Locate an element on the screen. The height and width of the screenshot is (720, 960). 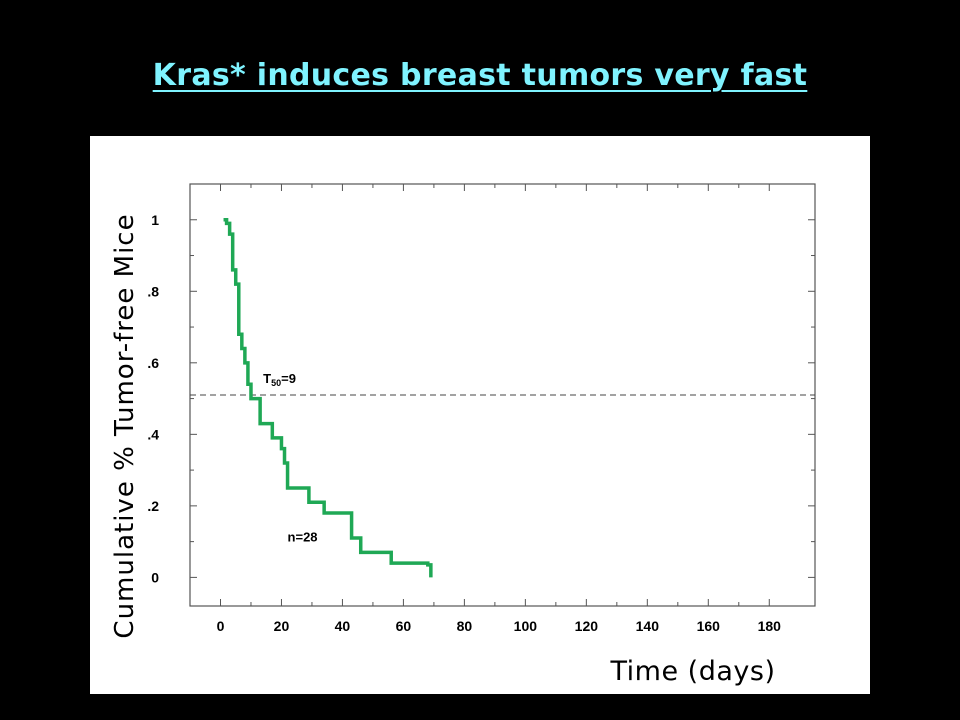
sample-size-annotation: n=28 is located at coordinates (303, 537).